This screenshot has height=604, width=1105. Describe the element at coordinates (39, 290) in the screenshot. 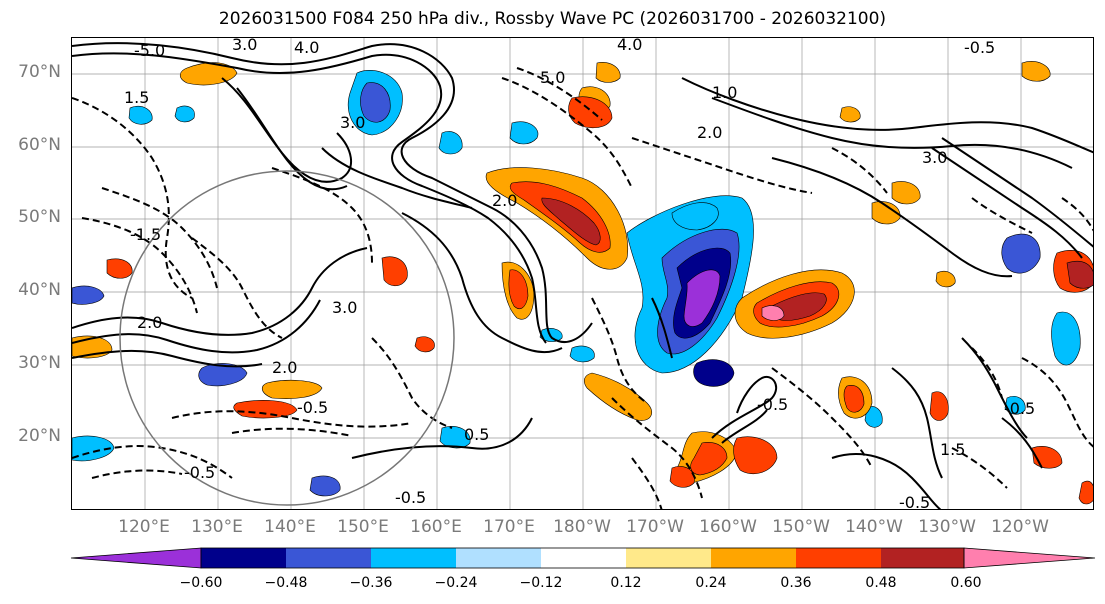

I see `lat-label-40n: 40°N` at that location.